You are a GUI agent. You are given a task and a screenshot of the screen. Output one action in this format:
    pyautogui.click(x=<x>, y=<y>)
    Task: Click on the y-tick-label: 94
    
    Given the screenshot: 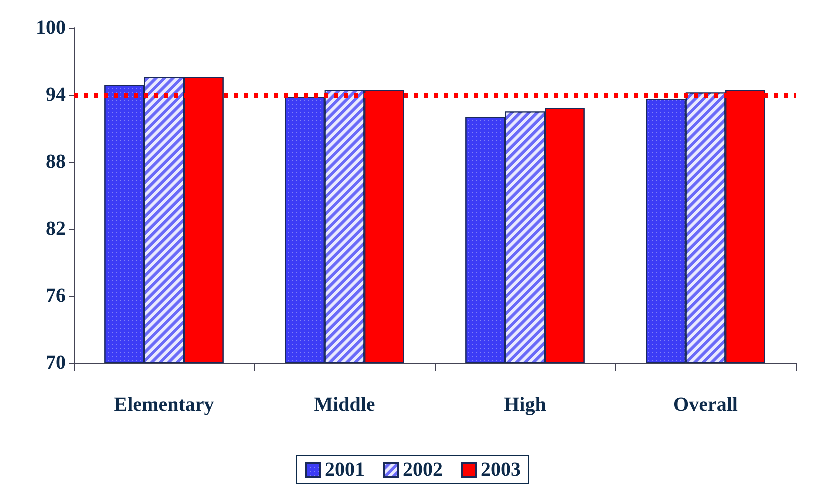 What is the action you would take?
    pyautogui.click(x=56, y=95)
    